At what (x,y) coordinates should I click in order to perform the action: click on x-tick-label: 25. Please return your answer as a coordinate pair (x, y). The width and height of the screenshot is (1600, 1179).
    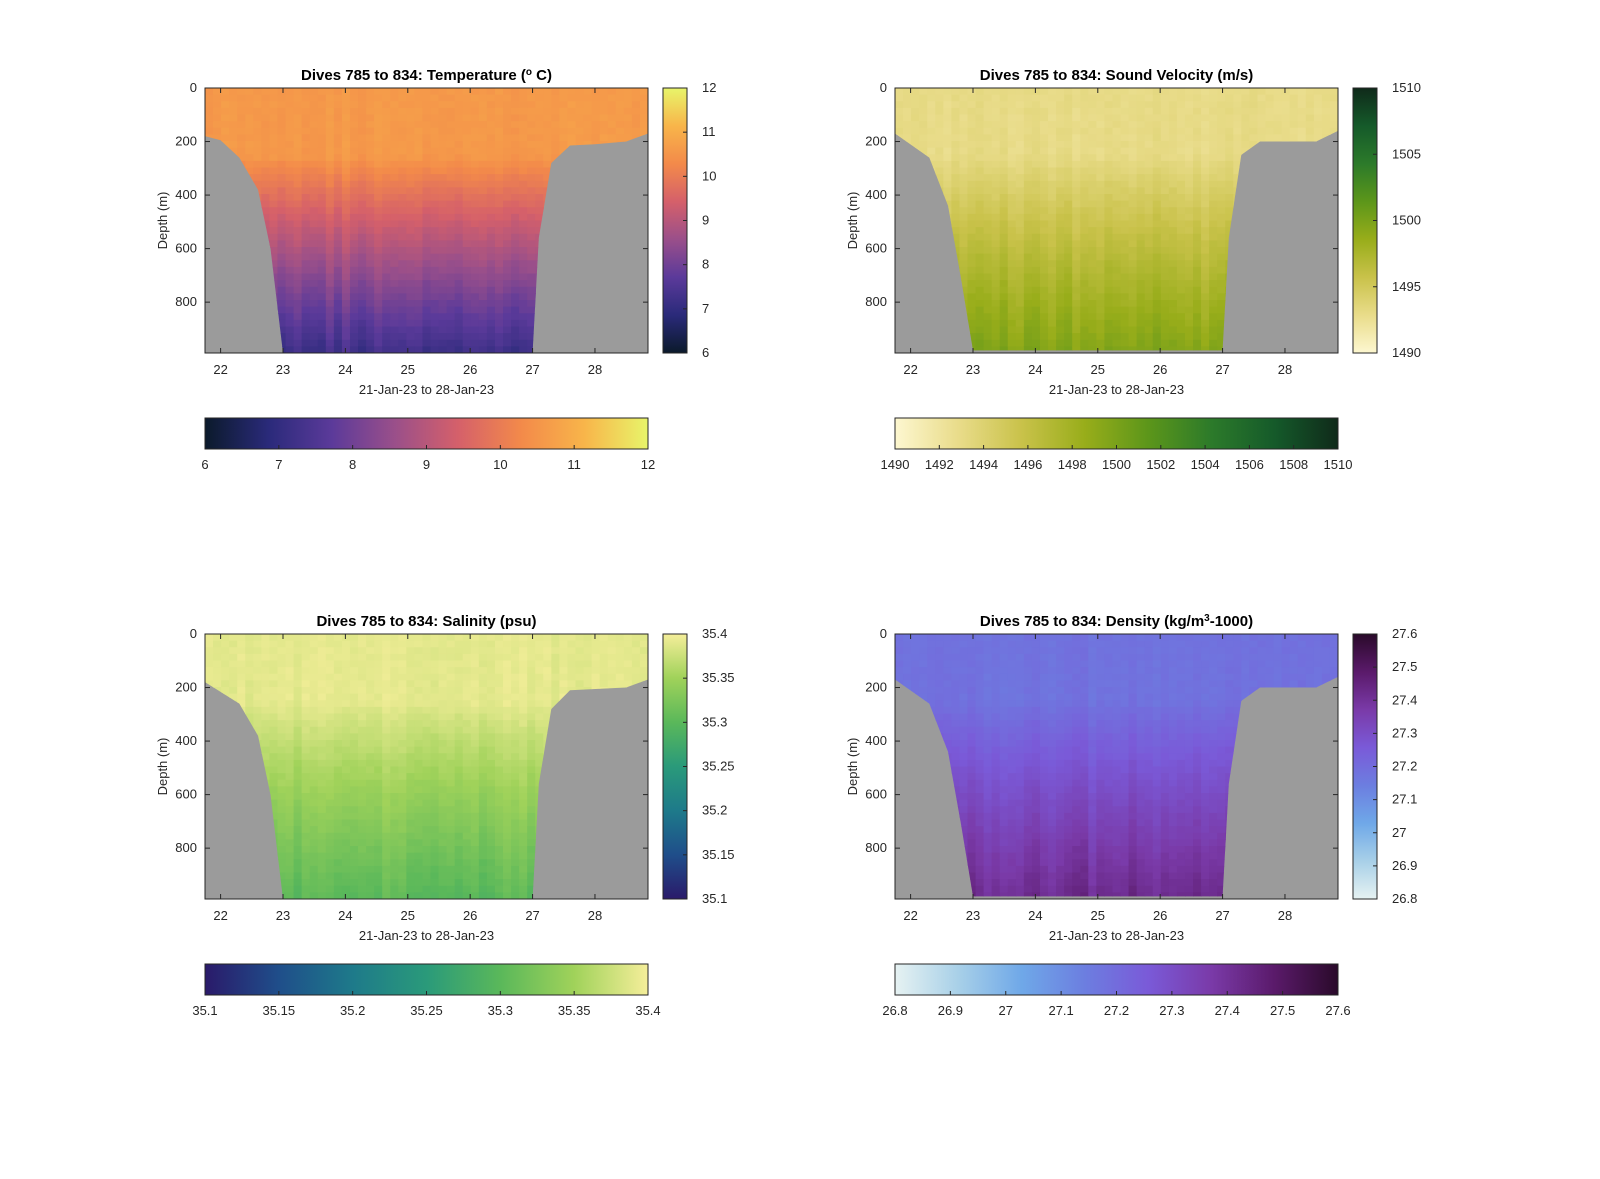
    Looking at the image, I should click on (408, 369).